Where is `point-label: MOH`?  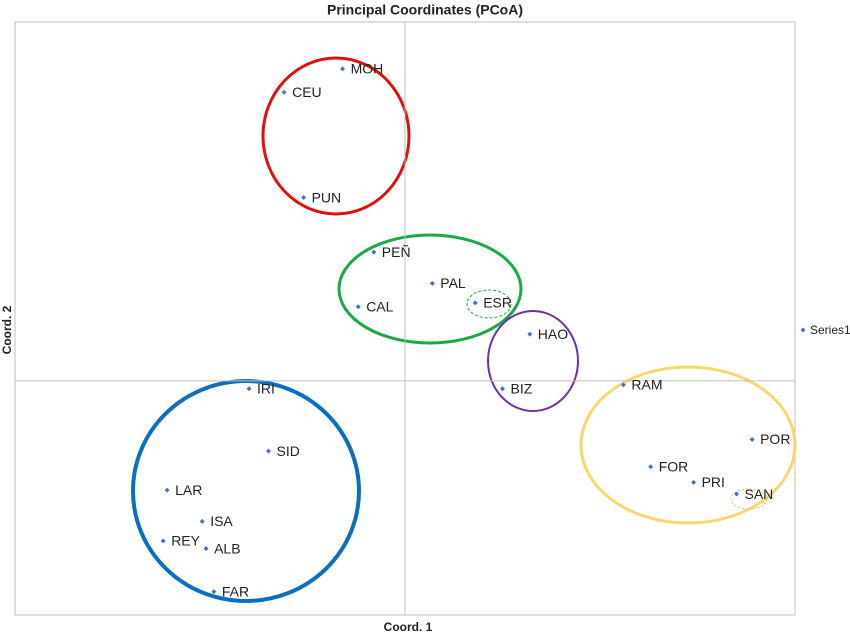 point-label: MOH is located at coordinates (367, 69).